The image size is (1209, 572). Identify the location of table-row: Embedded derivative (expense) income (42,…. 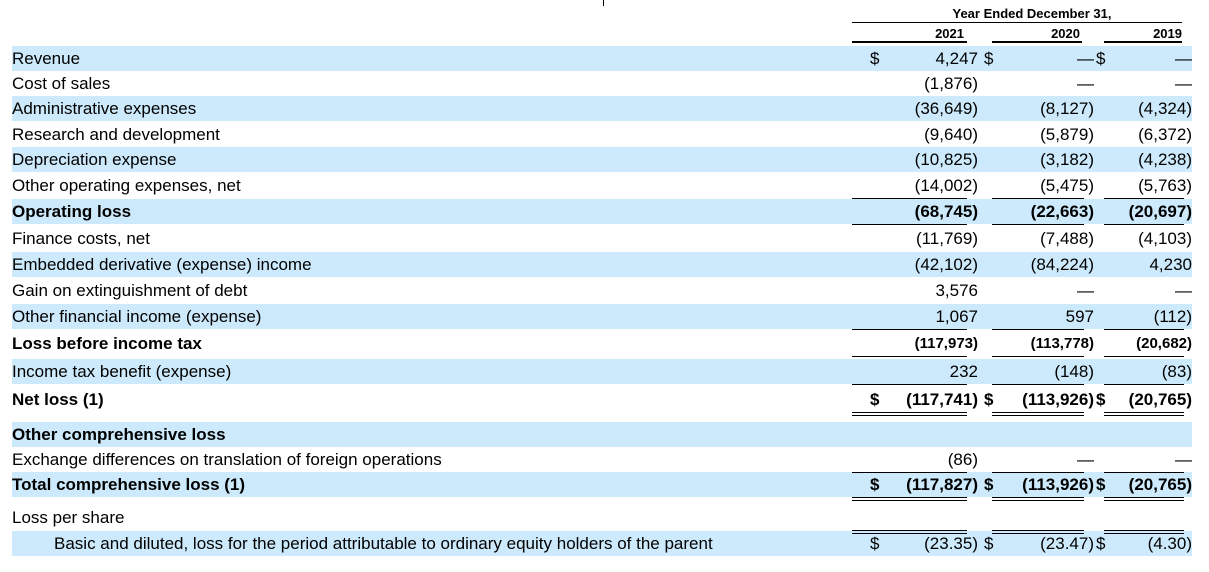
(602, 264).